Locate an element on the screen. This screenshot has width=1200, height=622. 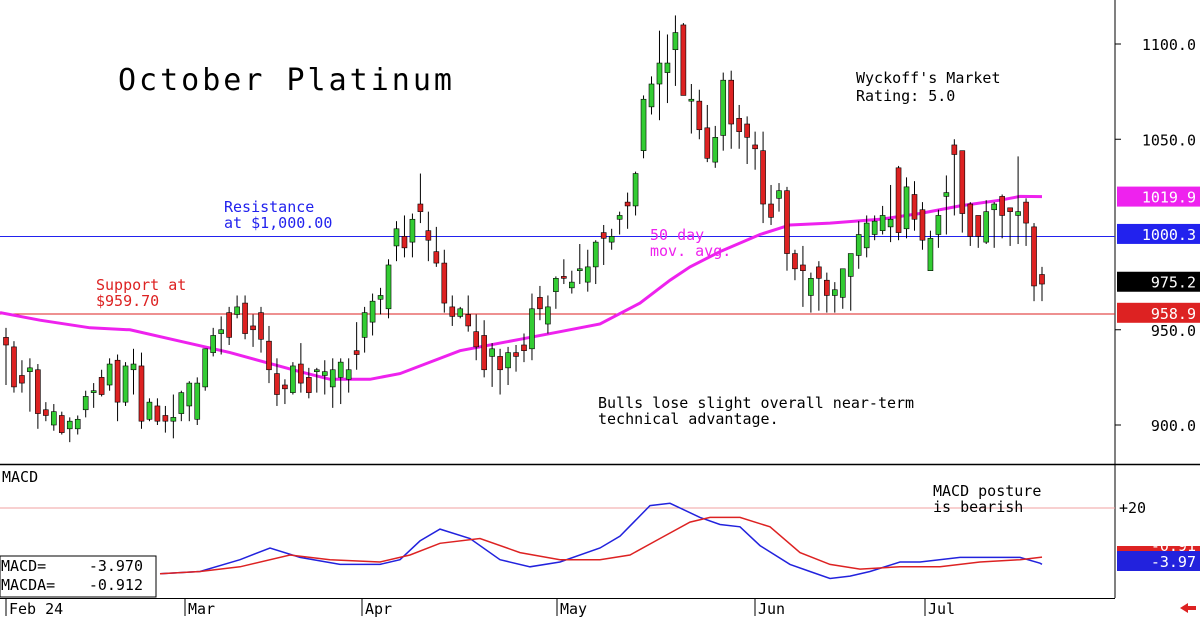
macd-line is located at coordinates (601, 541).